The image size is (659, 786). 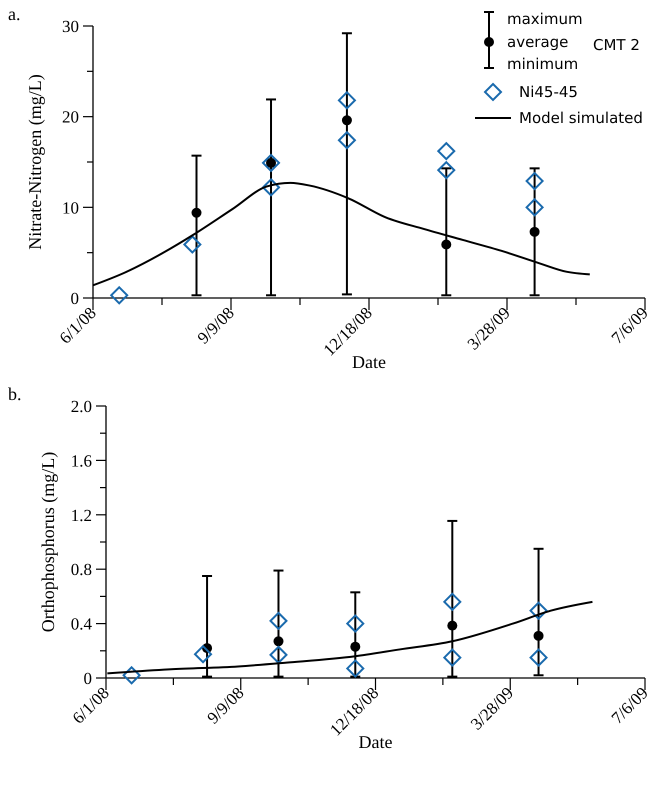 What do you see at coordinates (81, 624) in the screenshot?
I see `y-tick-label: 0.4` at bounding box center [81, 624].